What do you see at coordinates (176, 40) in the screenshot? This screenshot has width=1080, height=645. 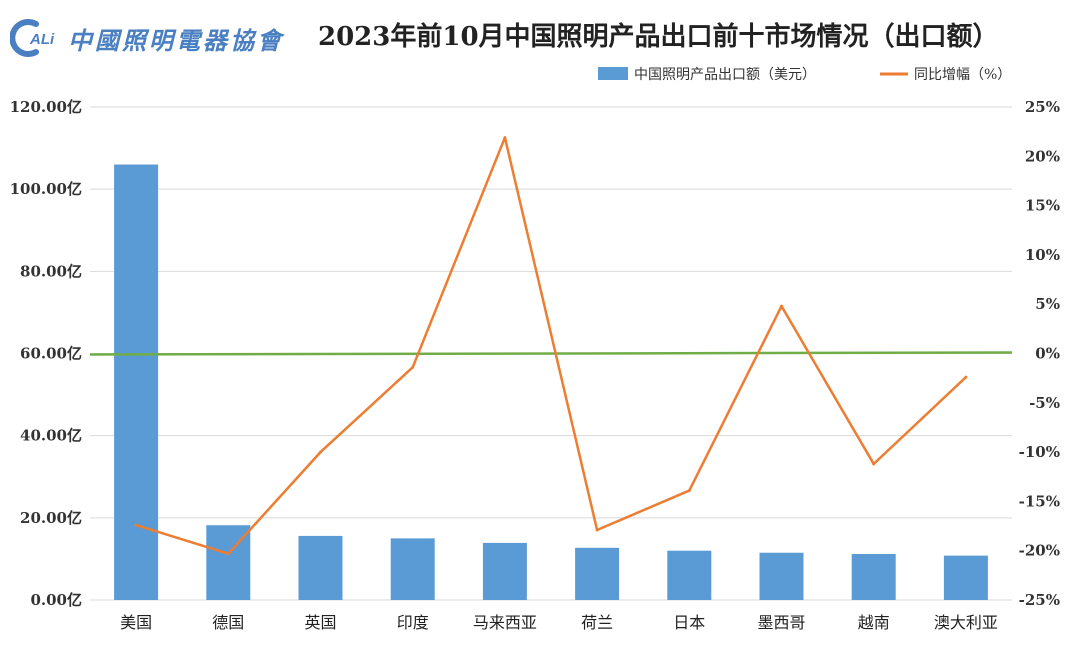 I see `logo-text: 中國照明電器協會` at bounding box center [176, 40].